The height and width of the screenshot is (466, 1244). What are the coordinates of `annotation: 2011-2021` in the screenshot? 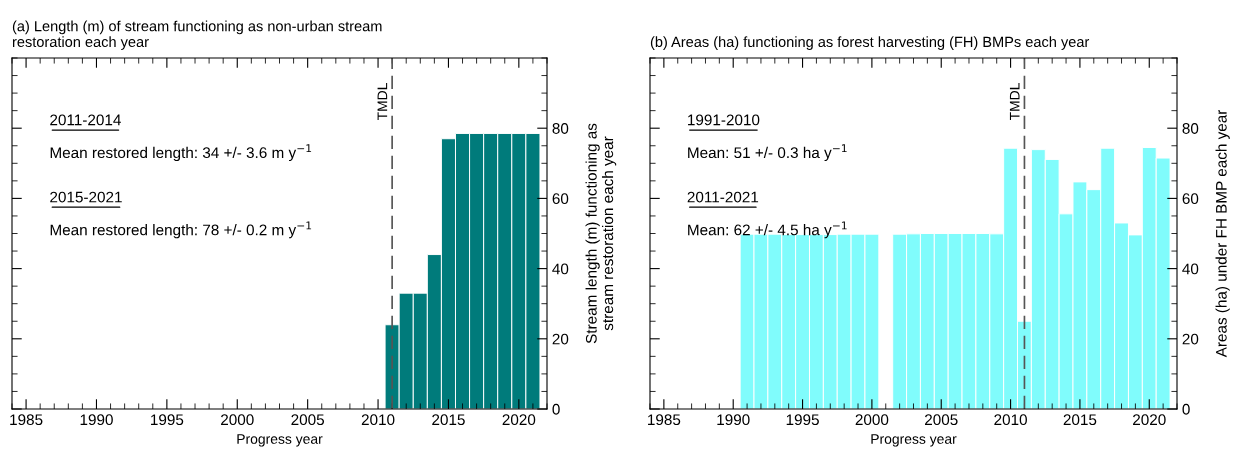 It's located at (723, 197).